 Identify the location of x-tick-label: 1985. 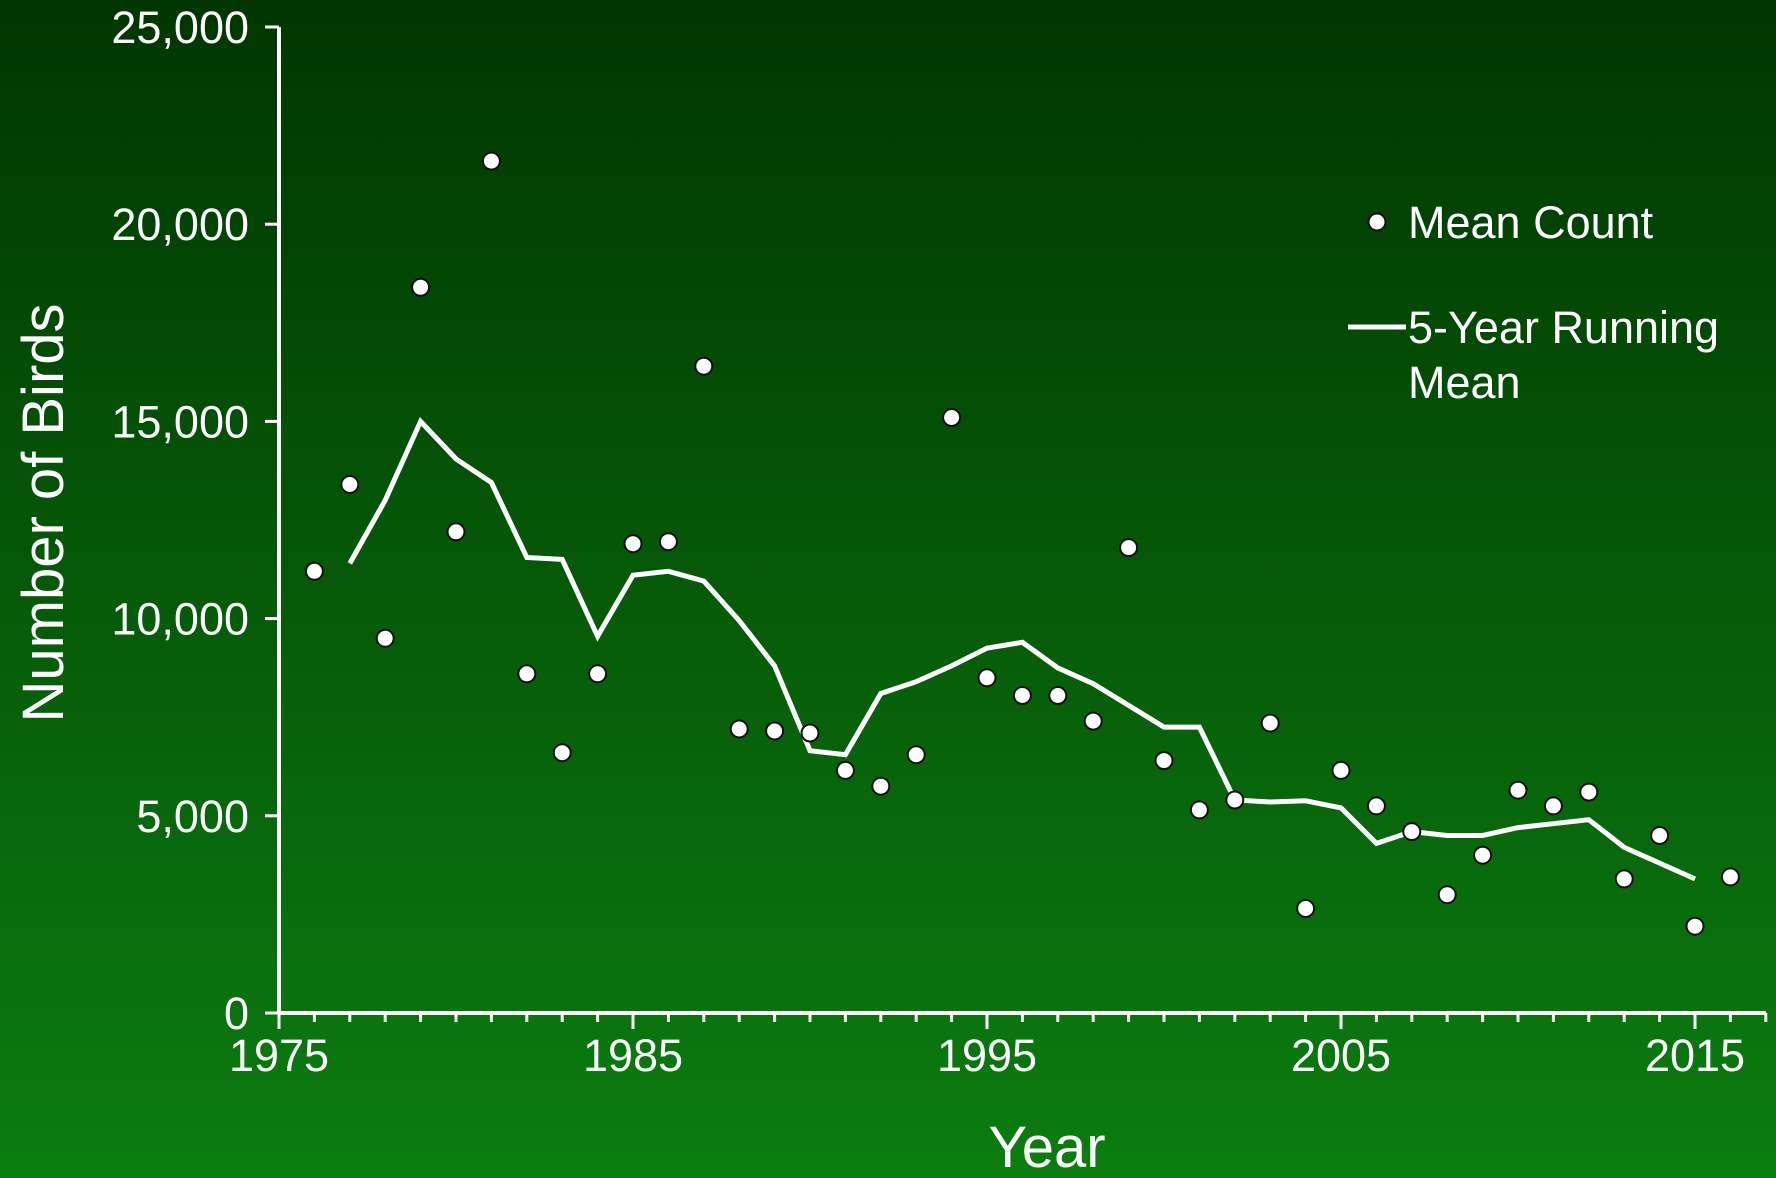
(633, 1055).